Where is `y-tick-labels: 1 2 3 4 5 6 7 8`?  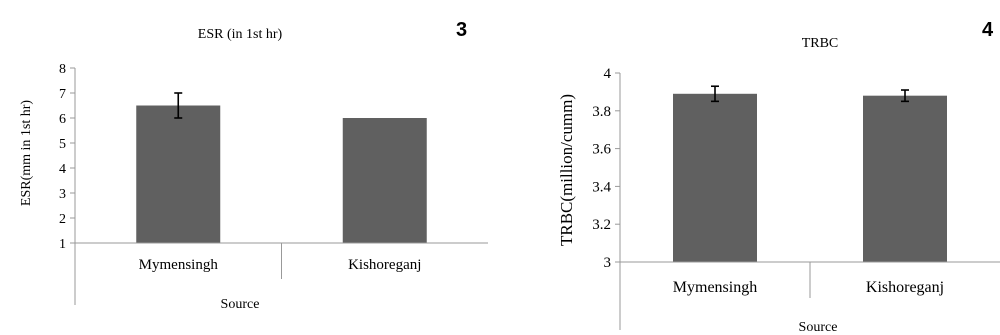 y-tick-labels: 1 2 3 4 5 6 7 8 is located at coordinates (62, 157).